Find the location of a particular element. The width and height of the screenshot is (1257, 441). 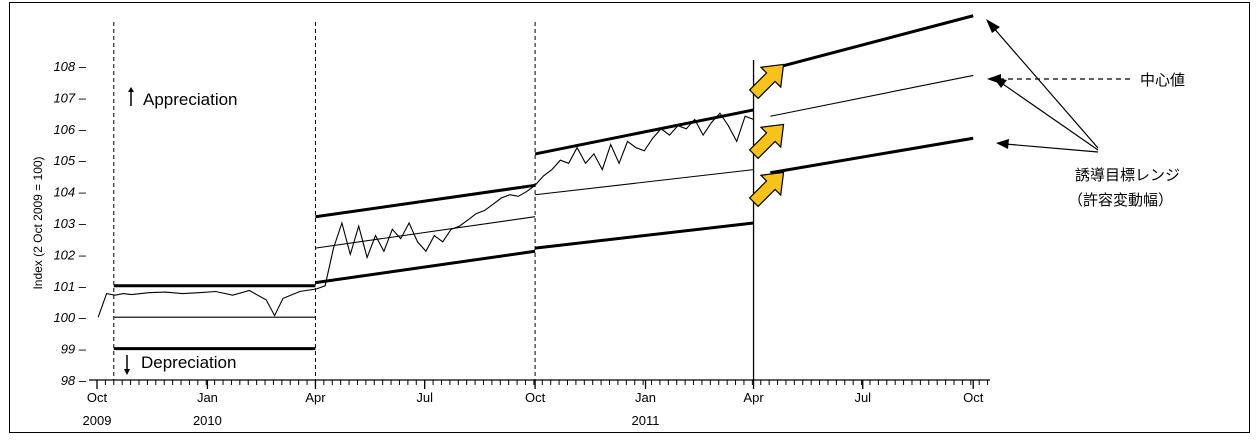

y-tick-label: 101 – is located at coordinates (69, 286).